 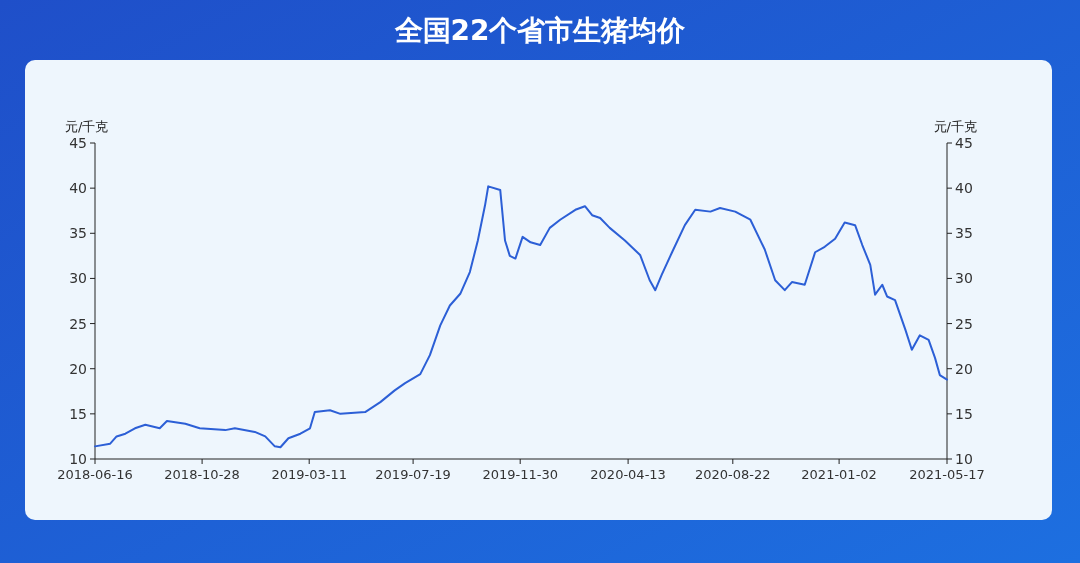 I want to click on y2-tick-label: 30, so click(x=964, y=278).